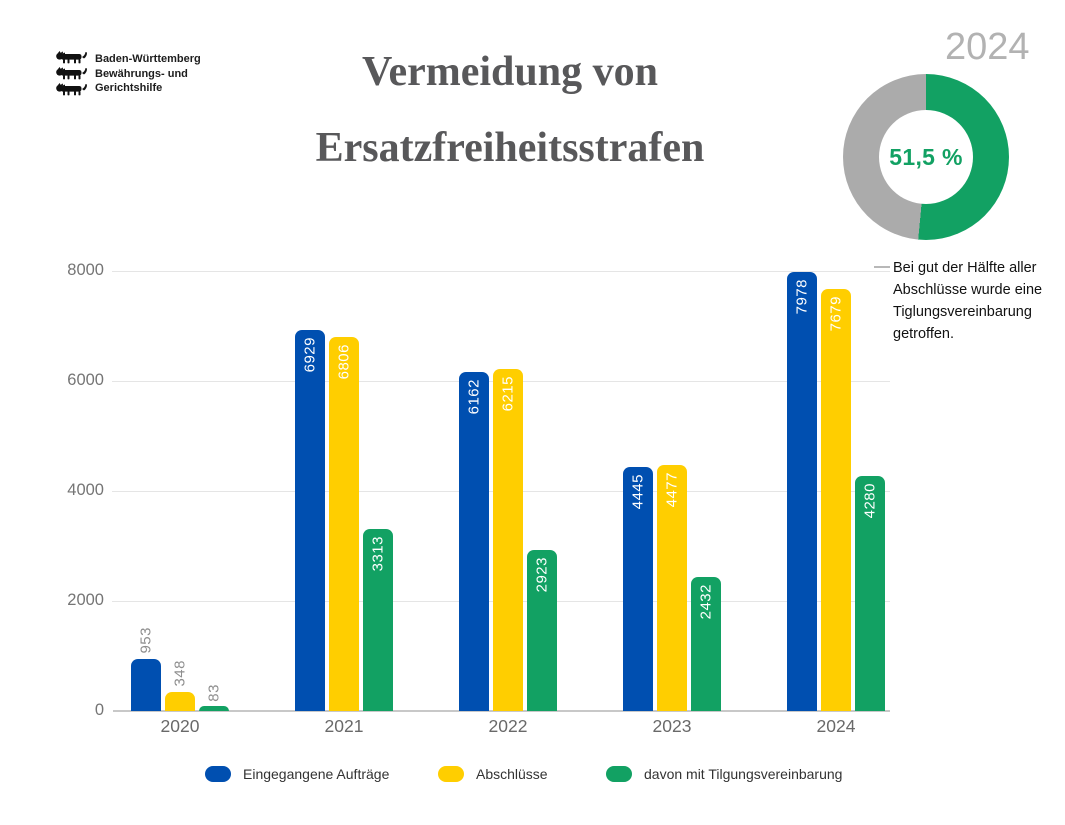  I want to click on donut-chart: 51,5 %, so click(926, 157).